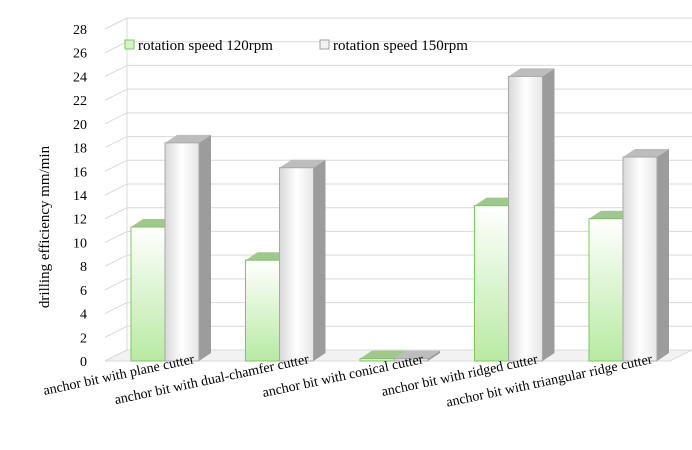  Describe the element at coordinates (80, 125) in the screenshot. I see `y-tick-label: 20` at that location.